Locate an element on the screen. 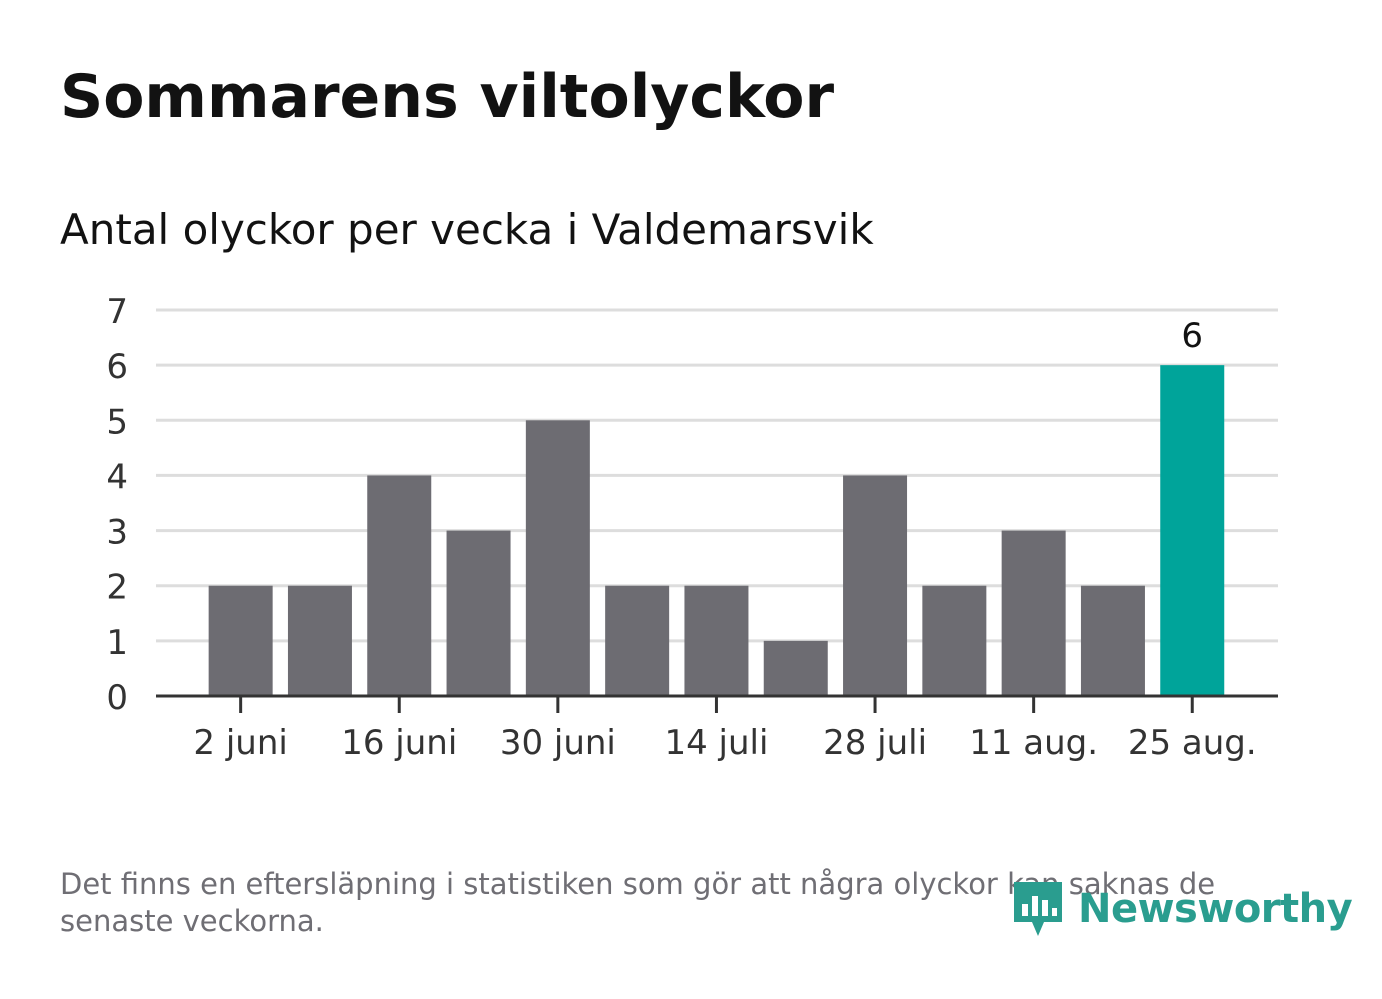 The height and width of the screenshot is (999, 1382). axes is located at coordinates (717, 703).